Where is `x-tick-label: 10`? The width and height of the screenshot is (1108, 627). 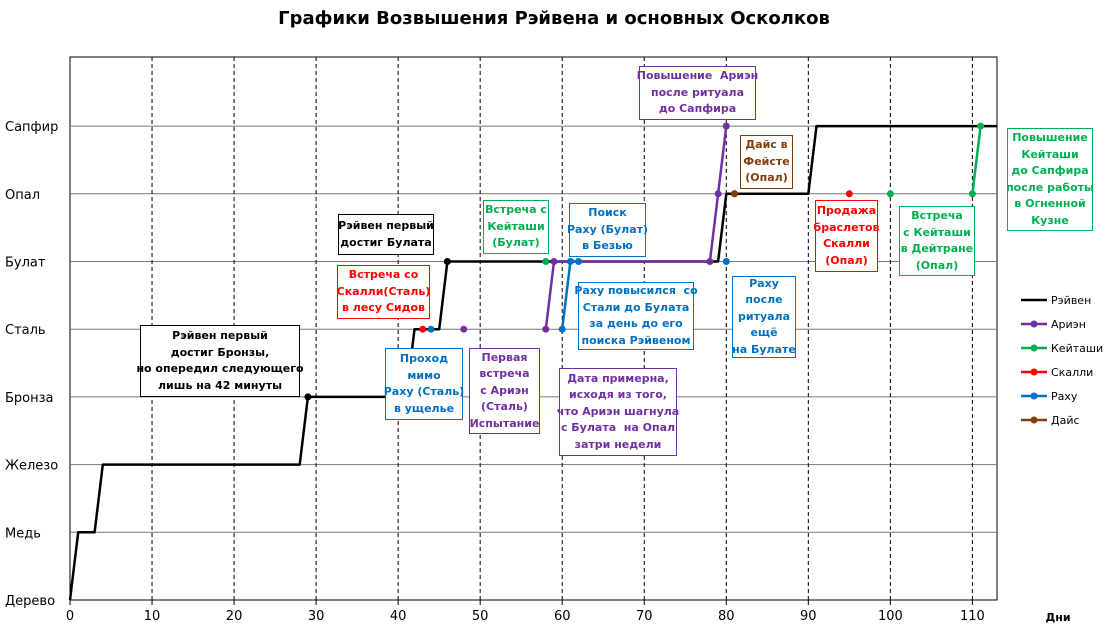
x-tick-label: 10 is located at coordinates (152, 616).